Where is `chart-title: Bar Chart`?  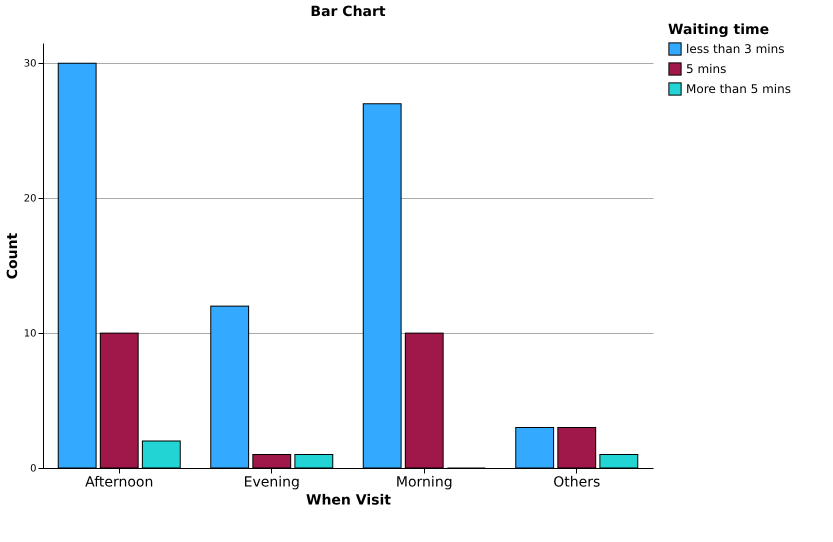 chart-title: Bar Chart is located at coordinates (348, 12).